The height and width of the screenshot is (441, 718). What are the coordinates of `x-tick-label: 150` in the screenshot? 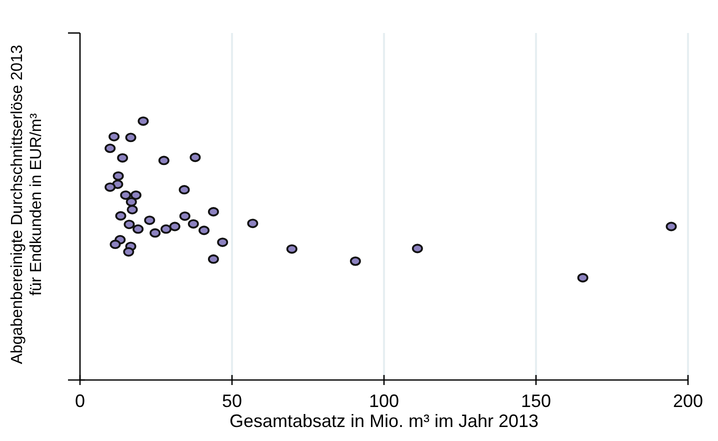 It's located at (536, 401).